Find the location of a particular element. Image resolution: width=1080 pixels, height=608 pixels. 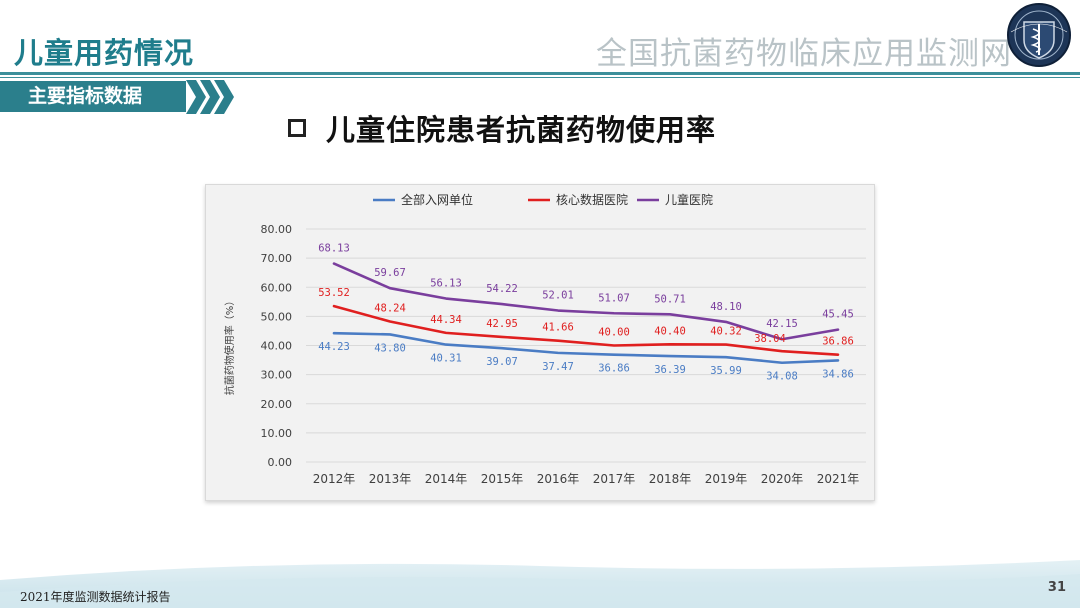

report-footer: 2021年度监测数据统计报告 is located at coordinates (95, 597).